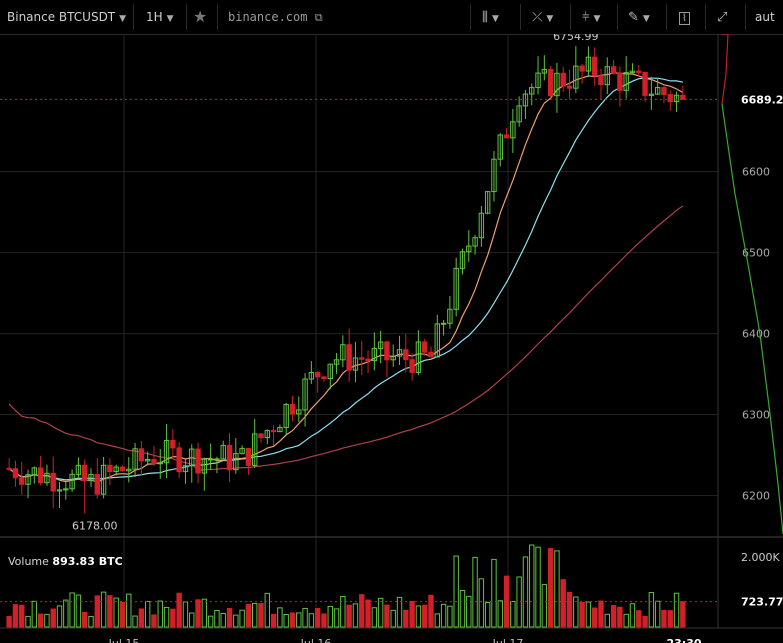 The height and width of the screenshot is (643, 783). I want to click on chart-type-button: ⫼ ▼, so click(490, 17).